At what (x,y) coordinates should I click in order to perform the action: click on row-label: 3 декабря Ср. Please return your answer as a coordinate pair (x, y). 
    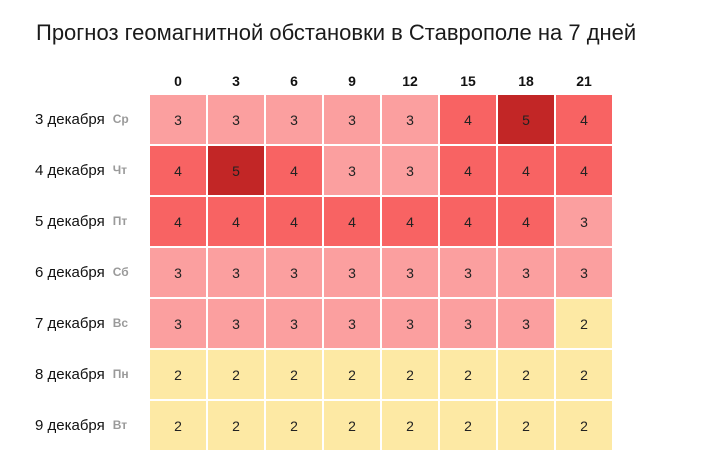
    Looking at the image, I should click on (82, 119).